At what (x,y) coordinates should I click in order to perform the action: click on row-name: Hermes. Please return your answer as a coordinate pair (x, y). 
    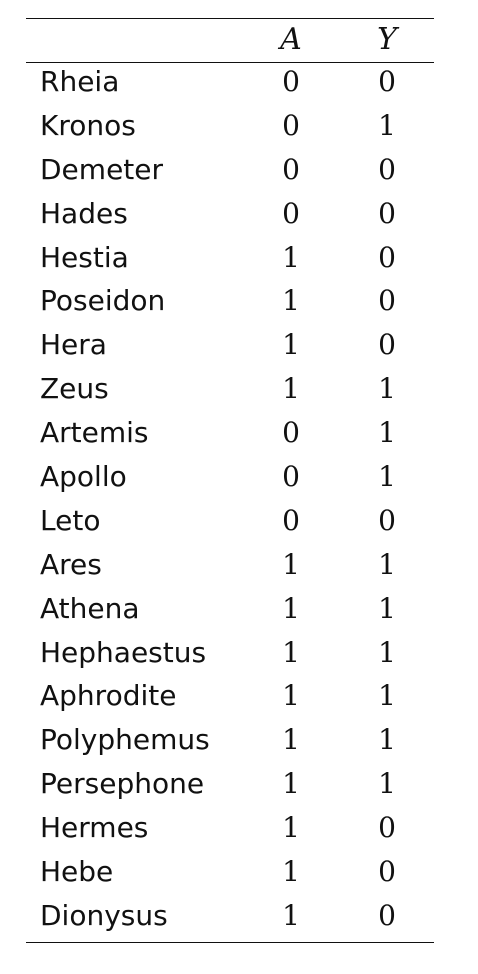
    Looking at the image, I should click on (94, 830).